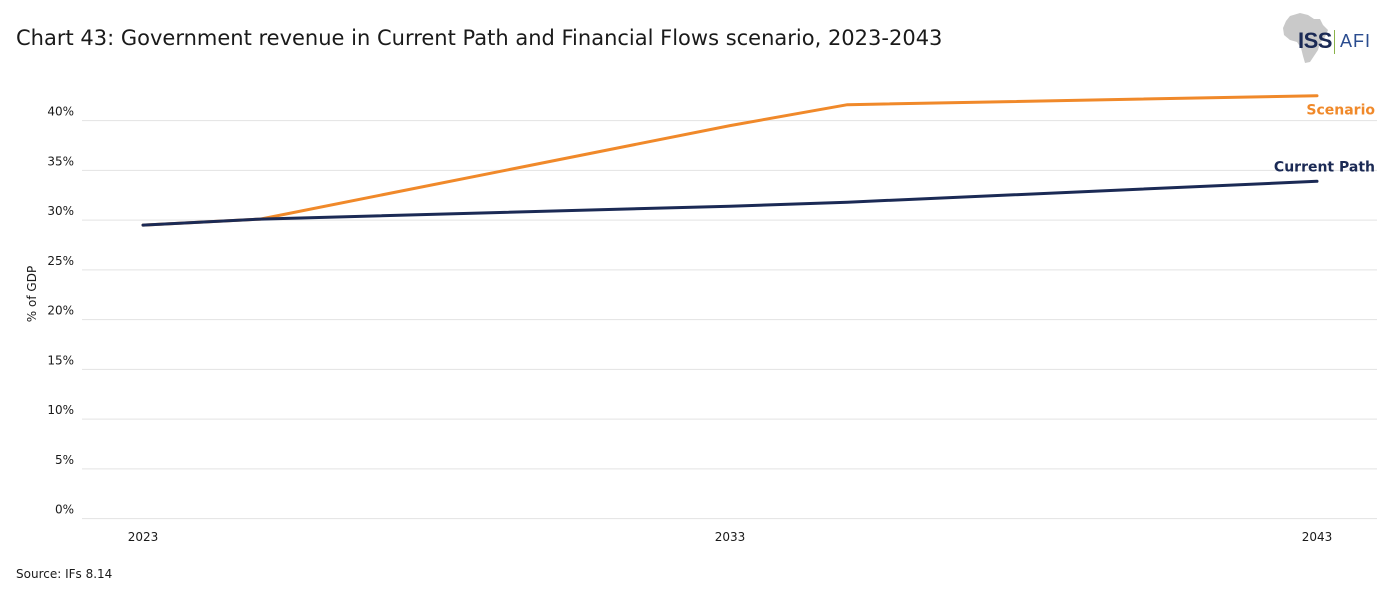 Image resolution: width=1389 pixels, height=600 pixels. Describe the element at coordinates (60, 360) in the screenshot. I see `y-tick-label: 15%` at that location.